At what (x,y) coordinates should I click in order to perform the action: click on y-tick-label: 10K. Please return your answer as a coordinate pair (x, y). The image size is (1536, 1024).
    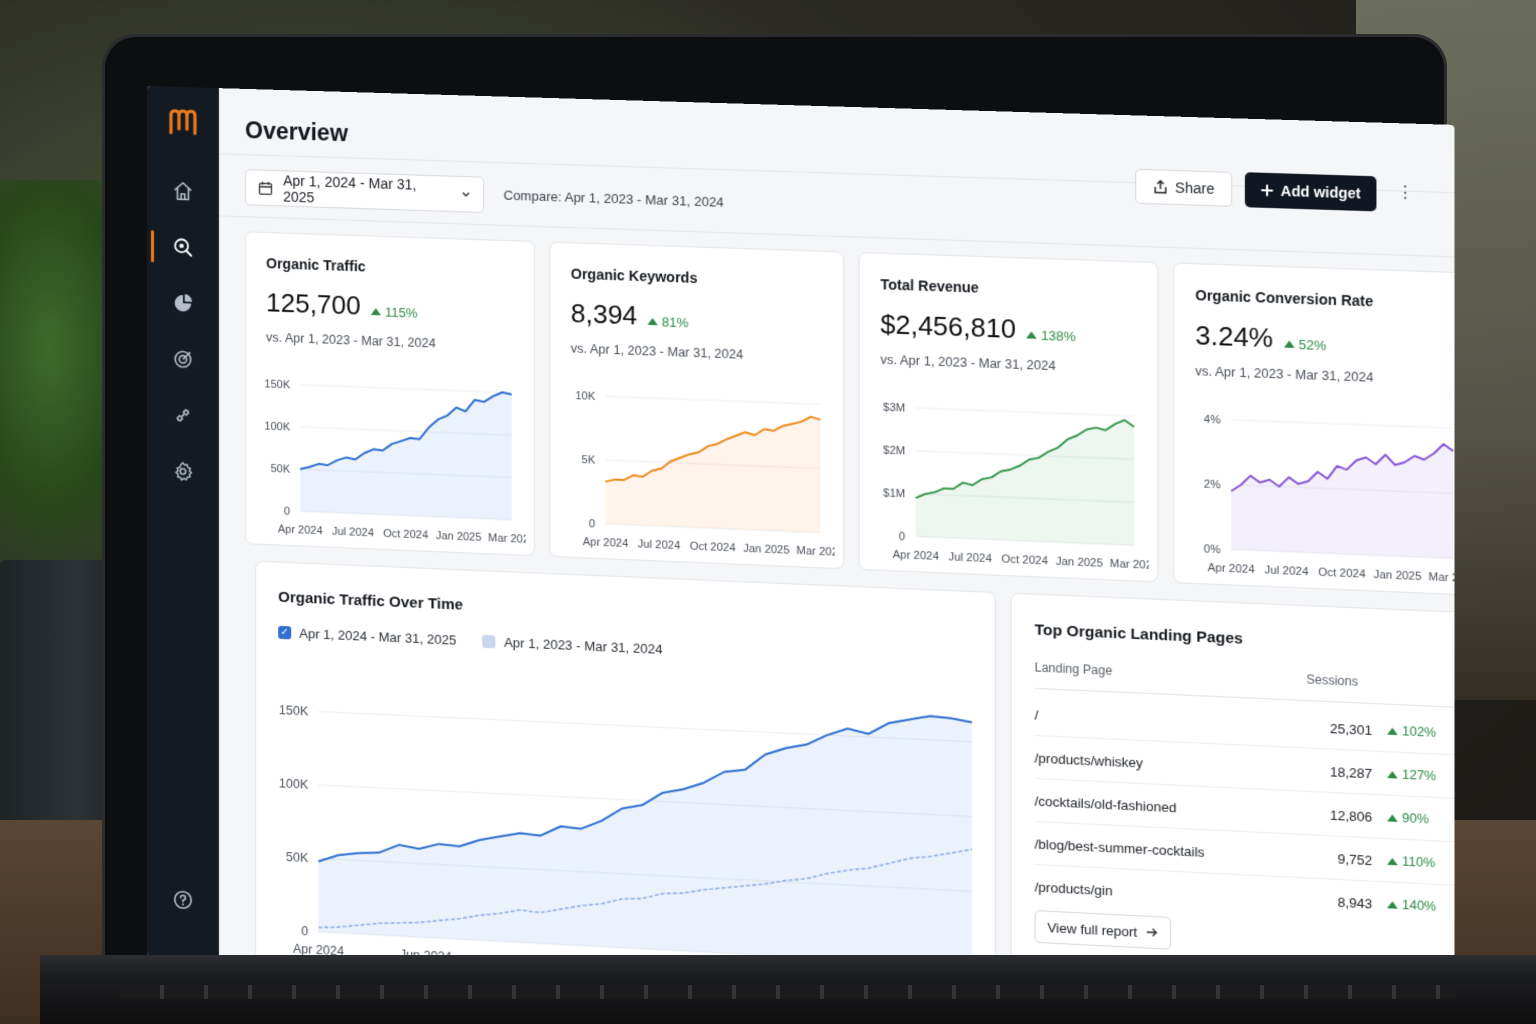
    Looking at the image, I should click on (585, 396).